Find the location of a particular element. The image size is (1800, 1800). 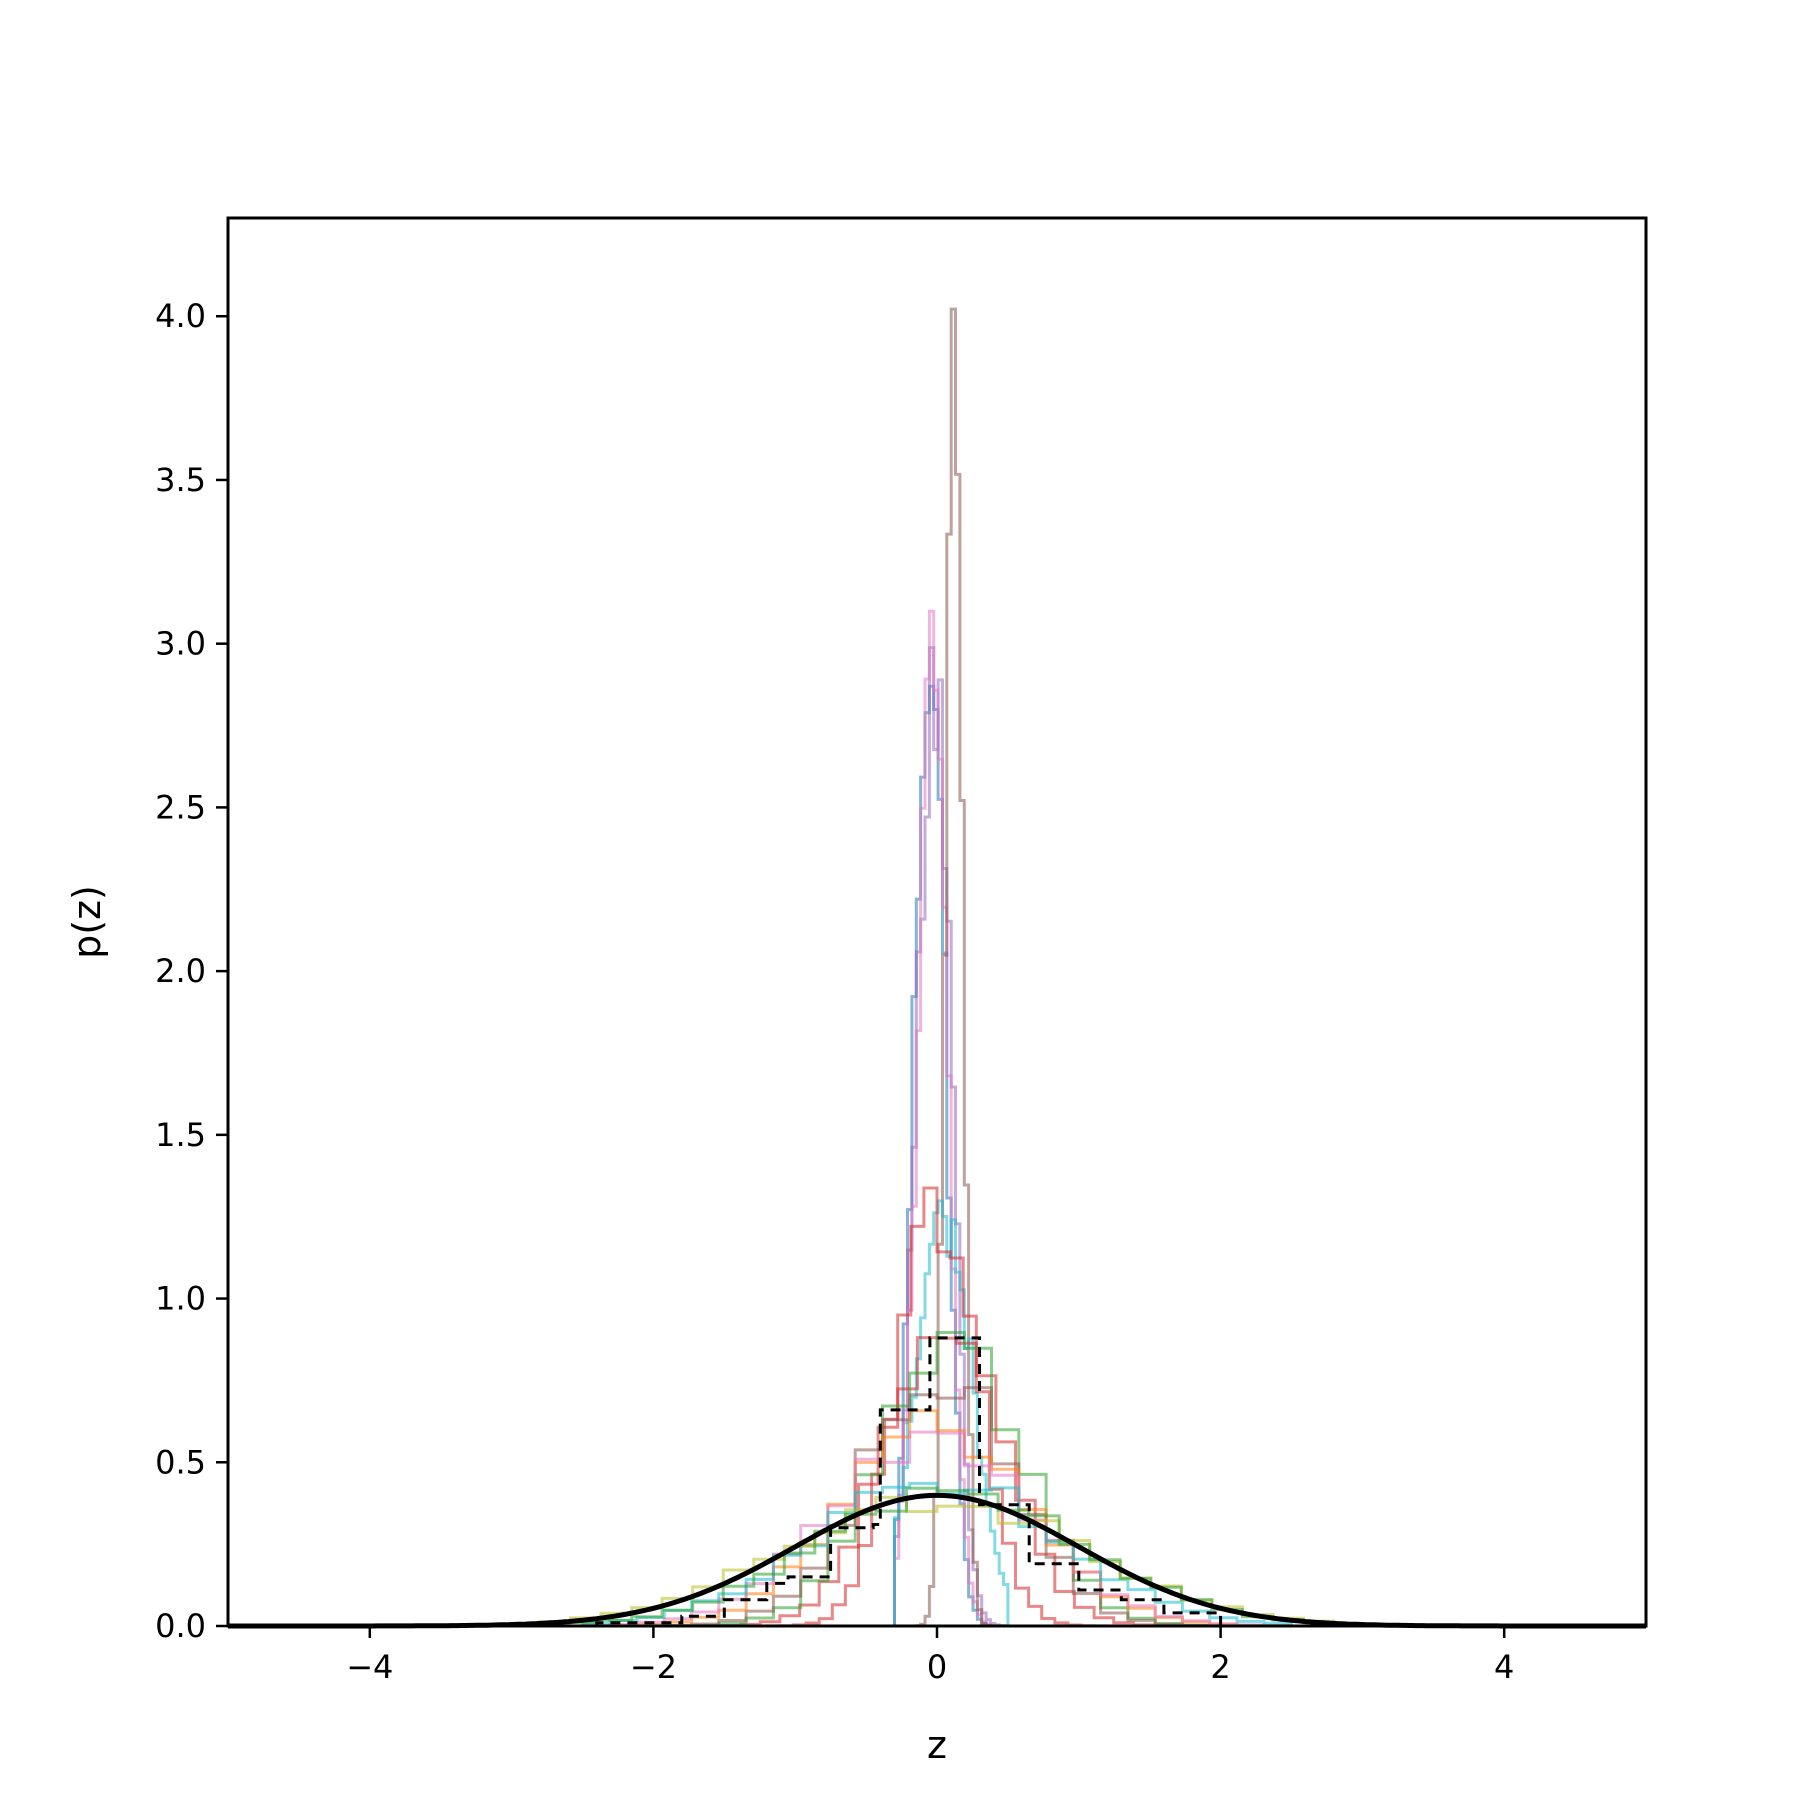

y-axis-ticks: 0.0 0.5 1.0 1.5 2.0 2.5 3.0 3.5 4.0 is located at coordinates (191, 971).